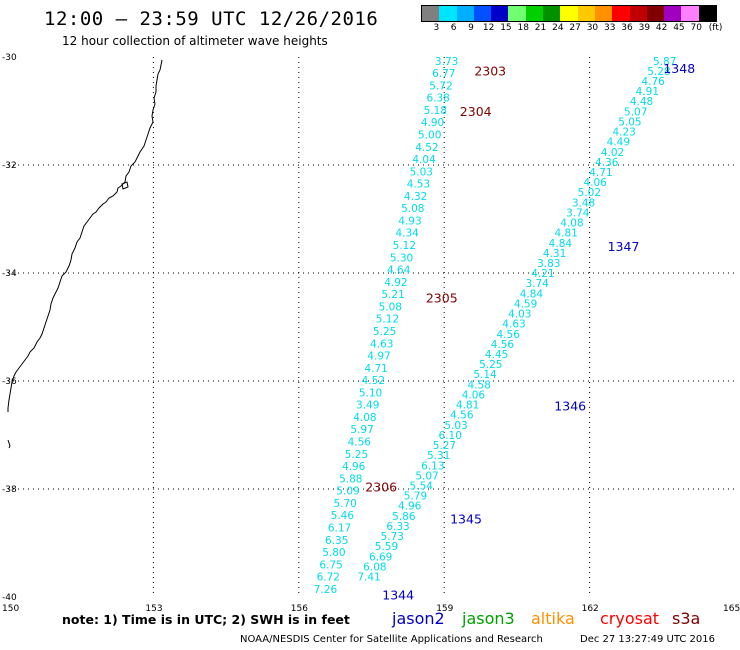 The width and height of the screenshot is (740, 650). What do you see at coordinates (153, 609) in the screenshot?
I see `longitude-tick-label: 153` at bounding box center [153, 609].